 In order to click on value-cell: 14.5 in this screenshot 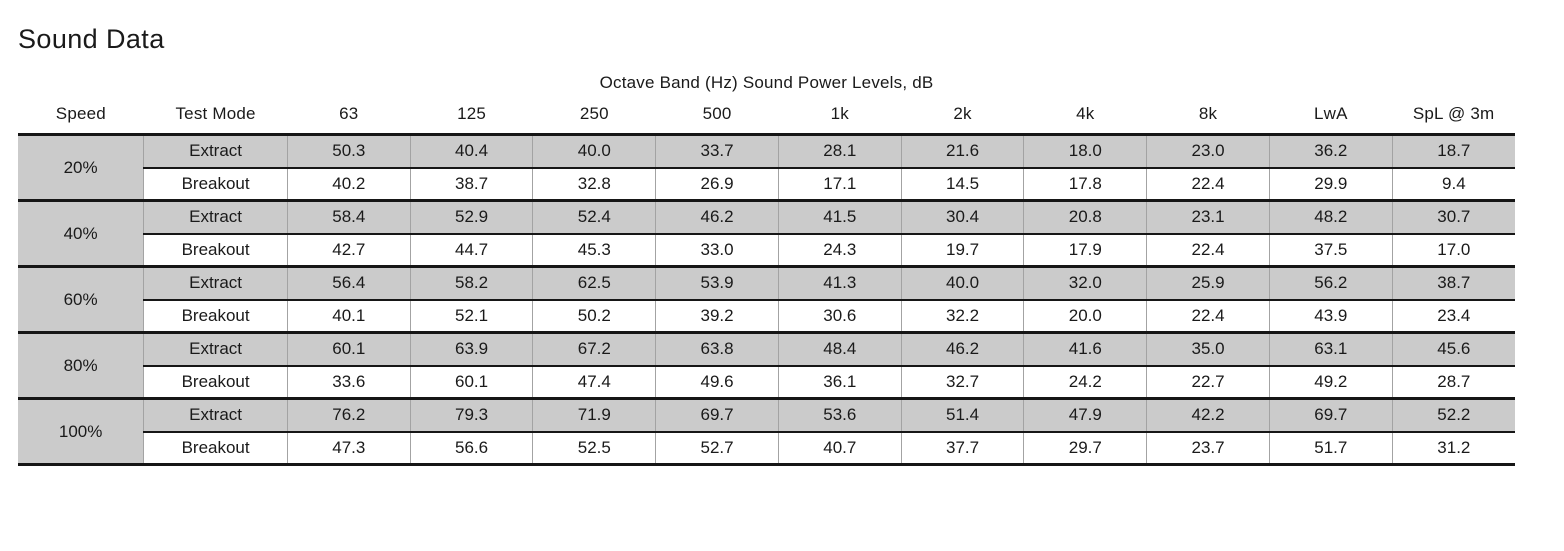, I will do `click(962, 184)`.